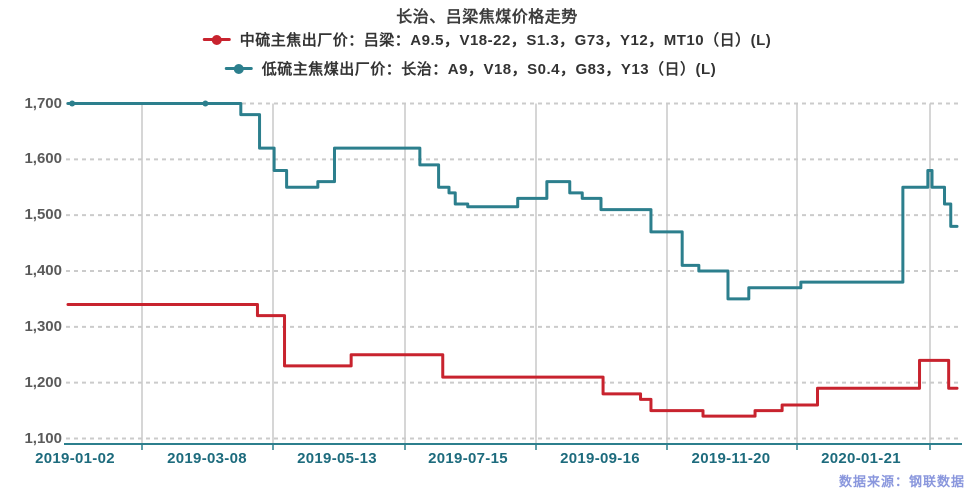  I want to click on y-tick-label-1,100: 1,100, so click(43, 438).